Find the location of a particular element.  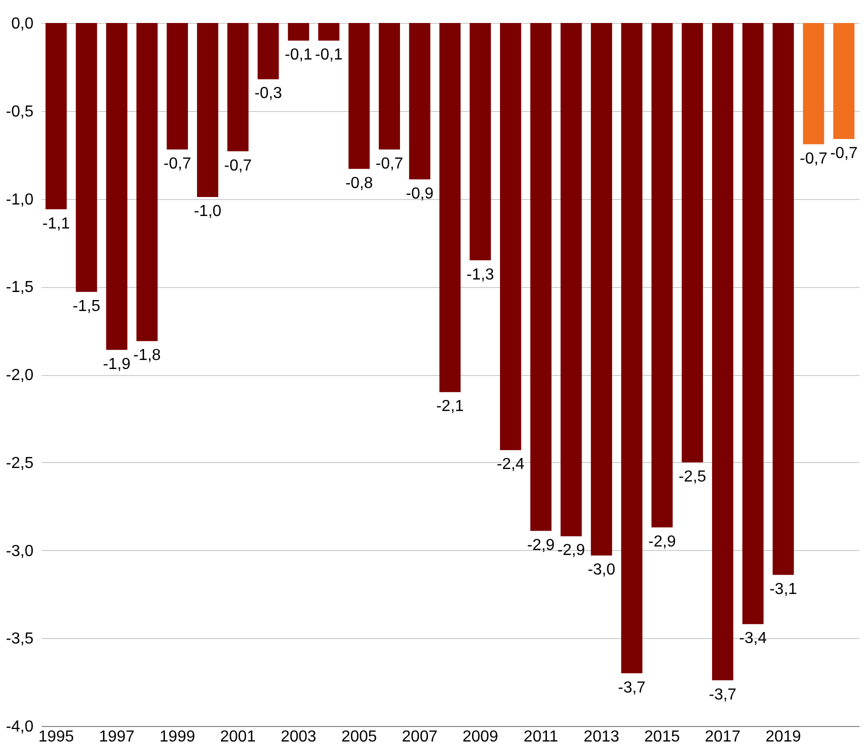

data-label: -2,1 is located at coordinates (450, 407).